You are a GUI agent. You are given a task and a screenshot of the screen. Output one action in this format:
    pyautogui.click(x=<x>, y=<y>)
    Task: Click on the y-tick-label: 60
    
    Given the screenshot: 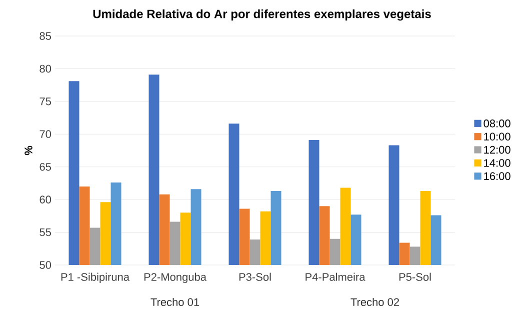 What is the action you would take?
    pyautogui.click(x=46, y=200)
    